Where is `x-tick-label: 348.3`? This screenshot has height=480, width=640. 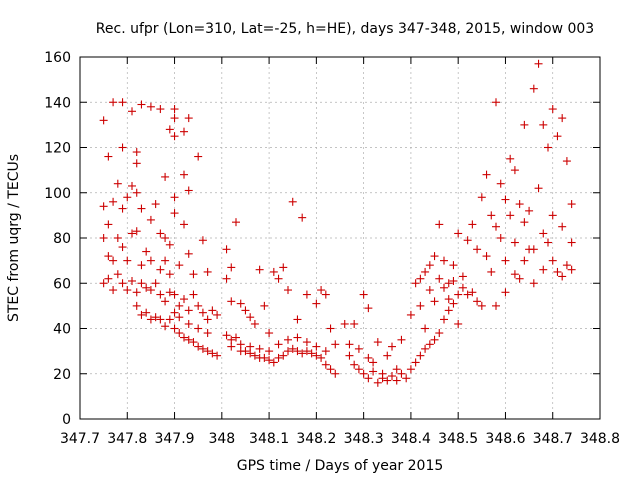
x-tick-label: 348.3 is located at coordinates (364, 439).